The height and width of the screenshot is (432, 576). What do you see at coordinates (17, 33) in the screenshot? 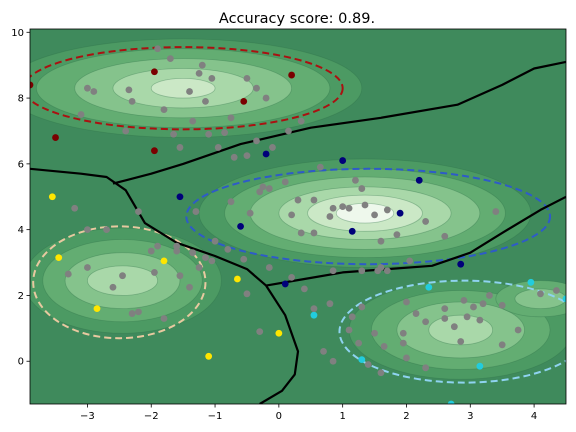
I see `y-tick-label: 10` at bounding box center [17, 33].